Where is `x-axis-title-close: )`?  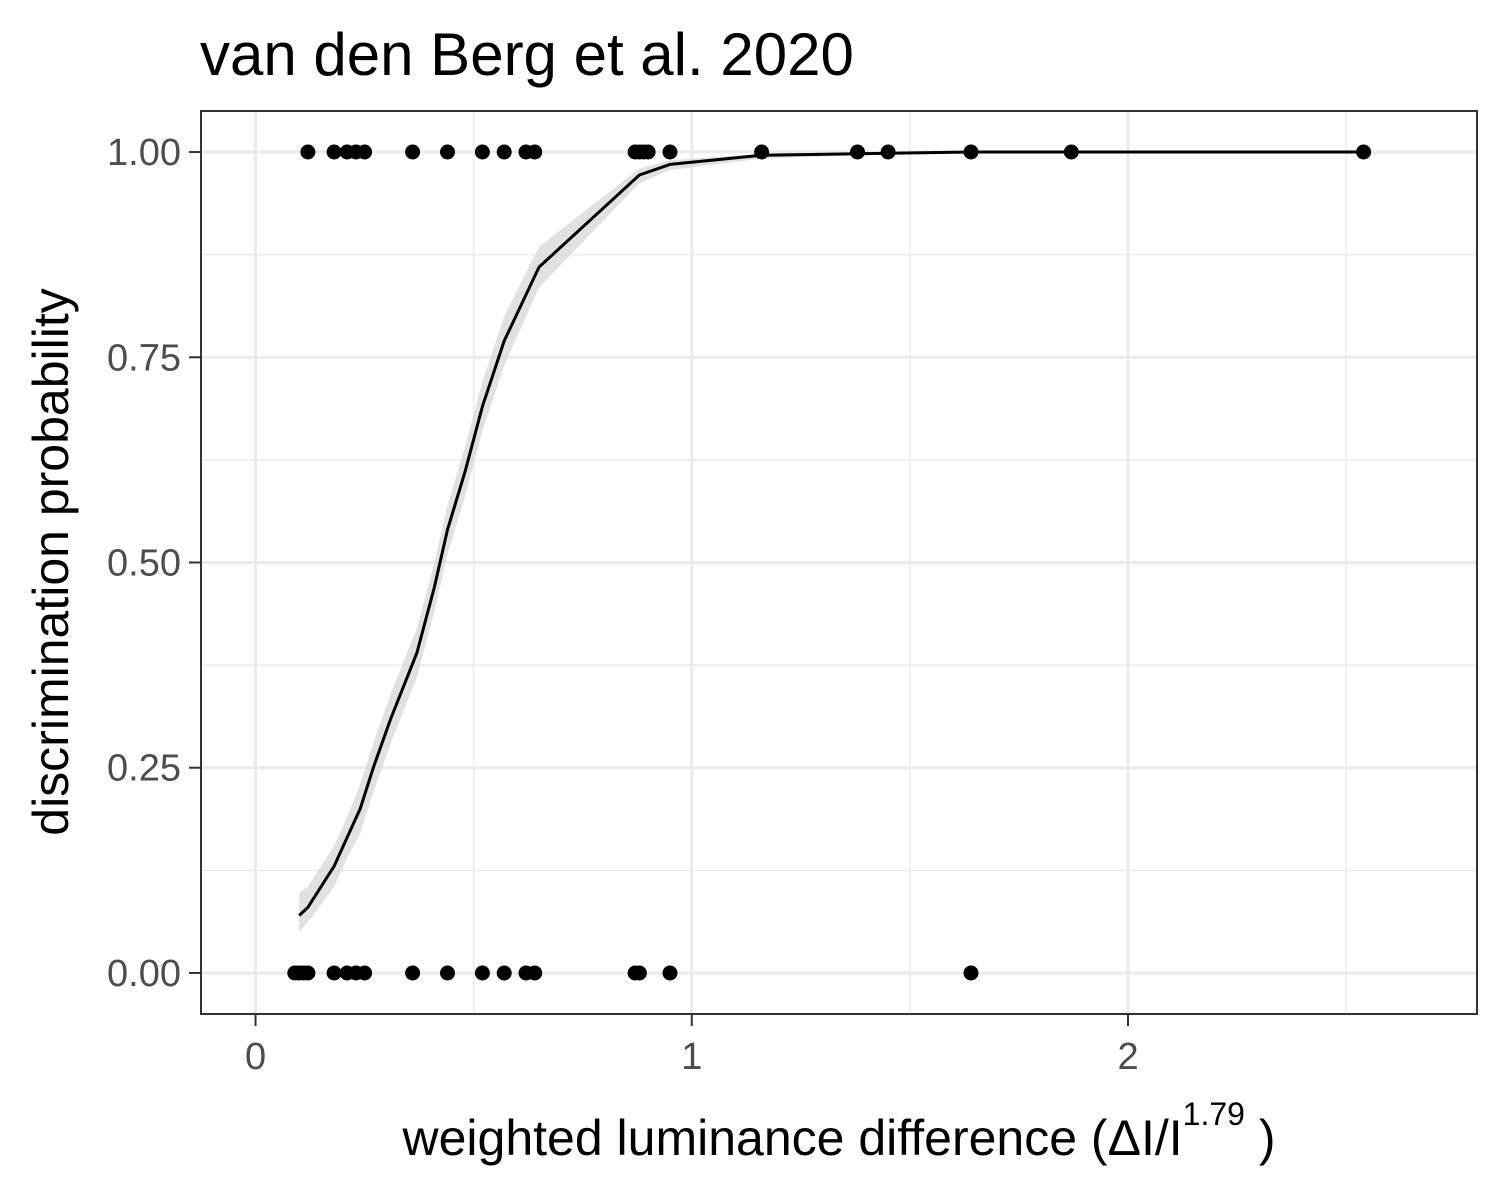 x-axis-title-close: ) is located at coordinates (1260, 1138).